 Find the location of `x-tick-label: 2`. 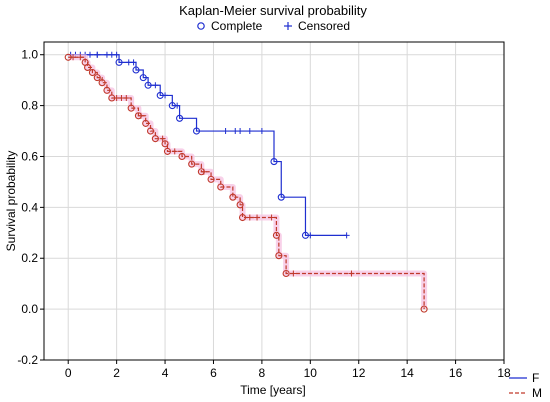

x-tick-label: 2 is located at coordinates (116, 373).